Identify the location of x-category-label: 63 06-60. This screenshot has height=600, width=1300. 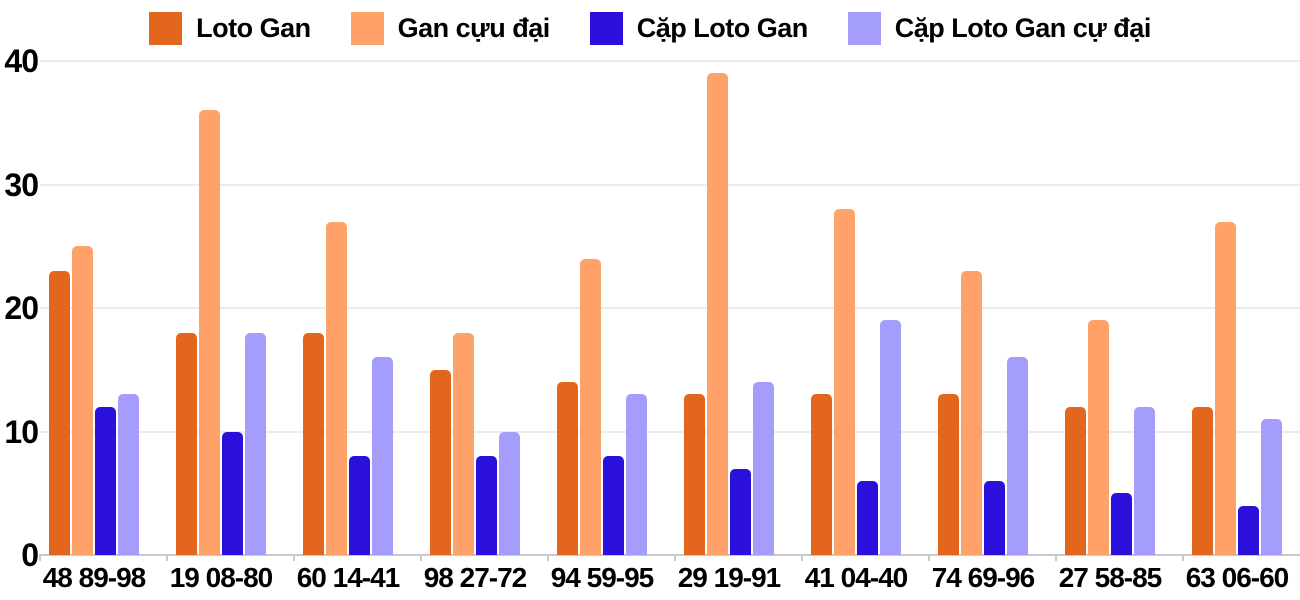
(1237, 577).